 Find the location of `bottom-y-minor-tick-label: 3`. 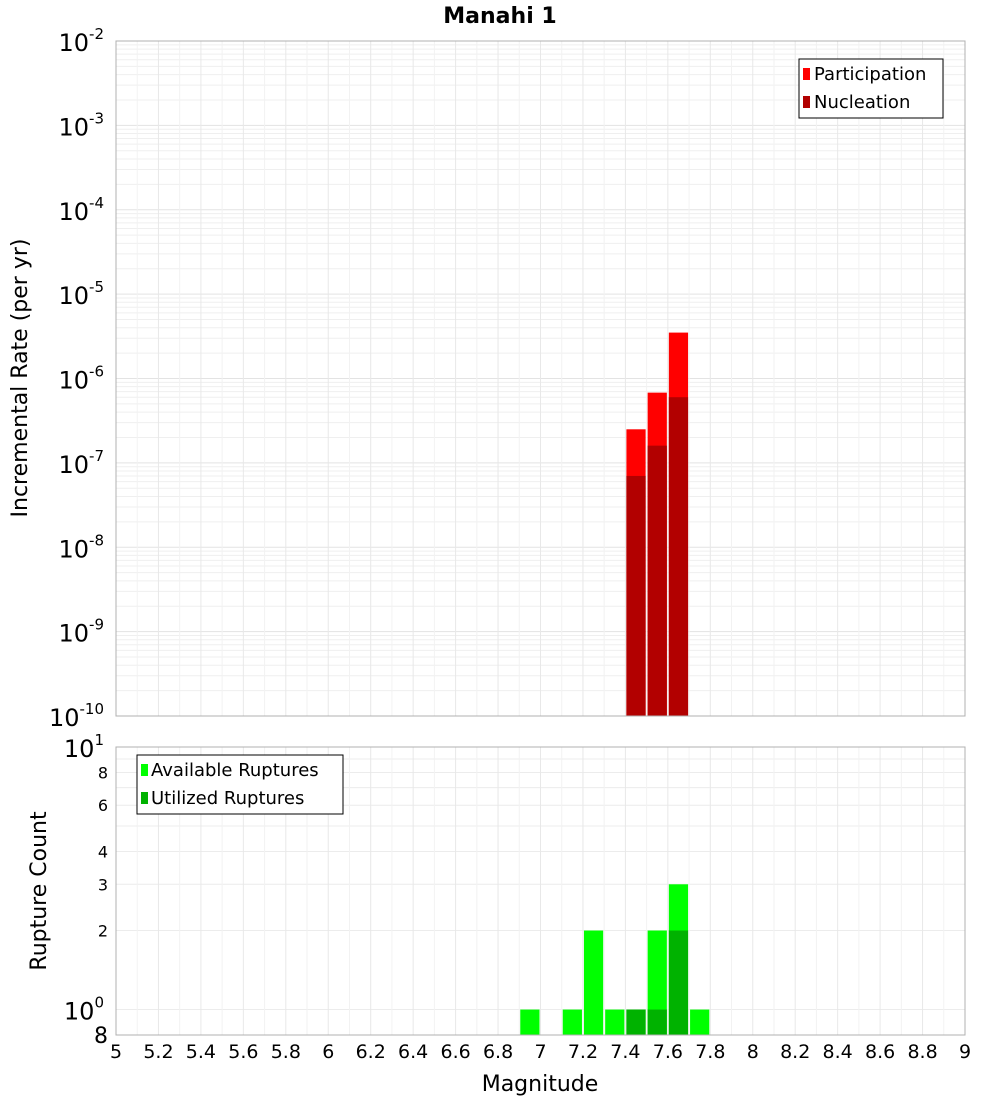

bottom-y-minor-tick-label: 3 is located at coordinates (103, 884).